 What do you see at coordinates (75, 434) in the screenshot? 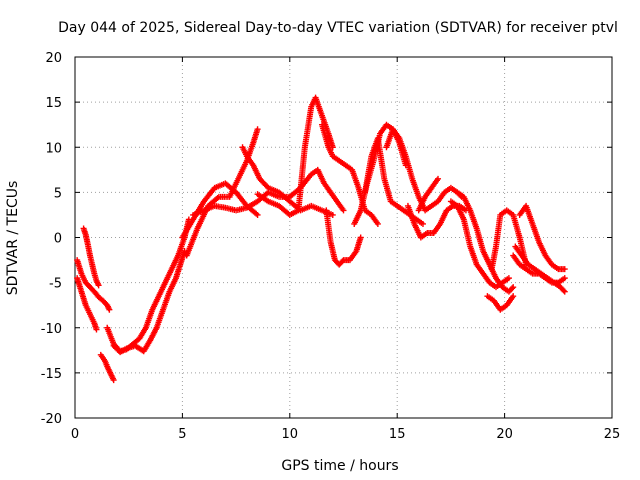
I see `x-tick-label: 0` at bounding box center [75, 434].